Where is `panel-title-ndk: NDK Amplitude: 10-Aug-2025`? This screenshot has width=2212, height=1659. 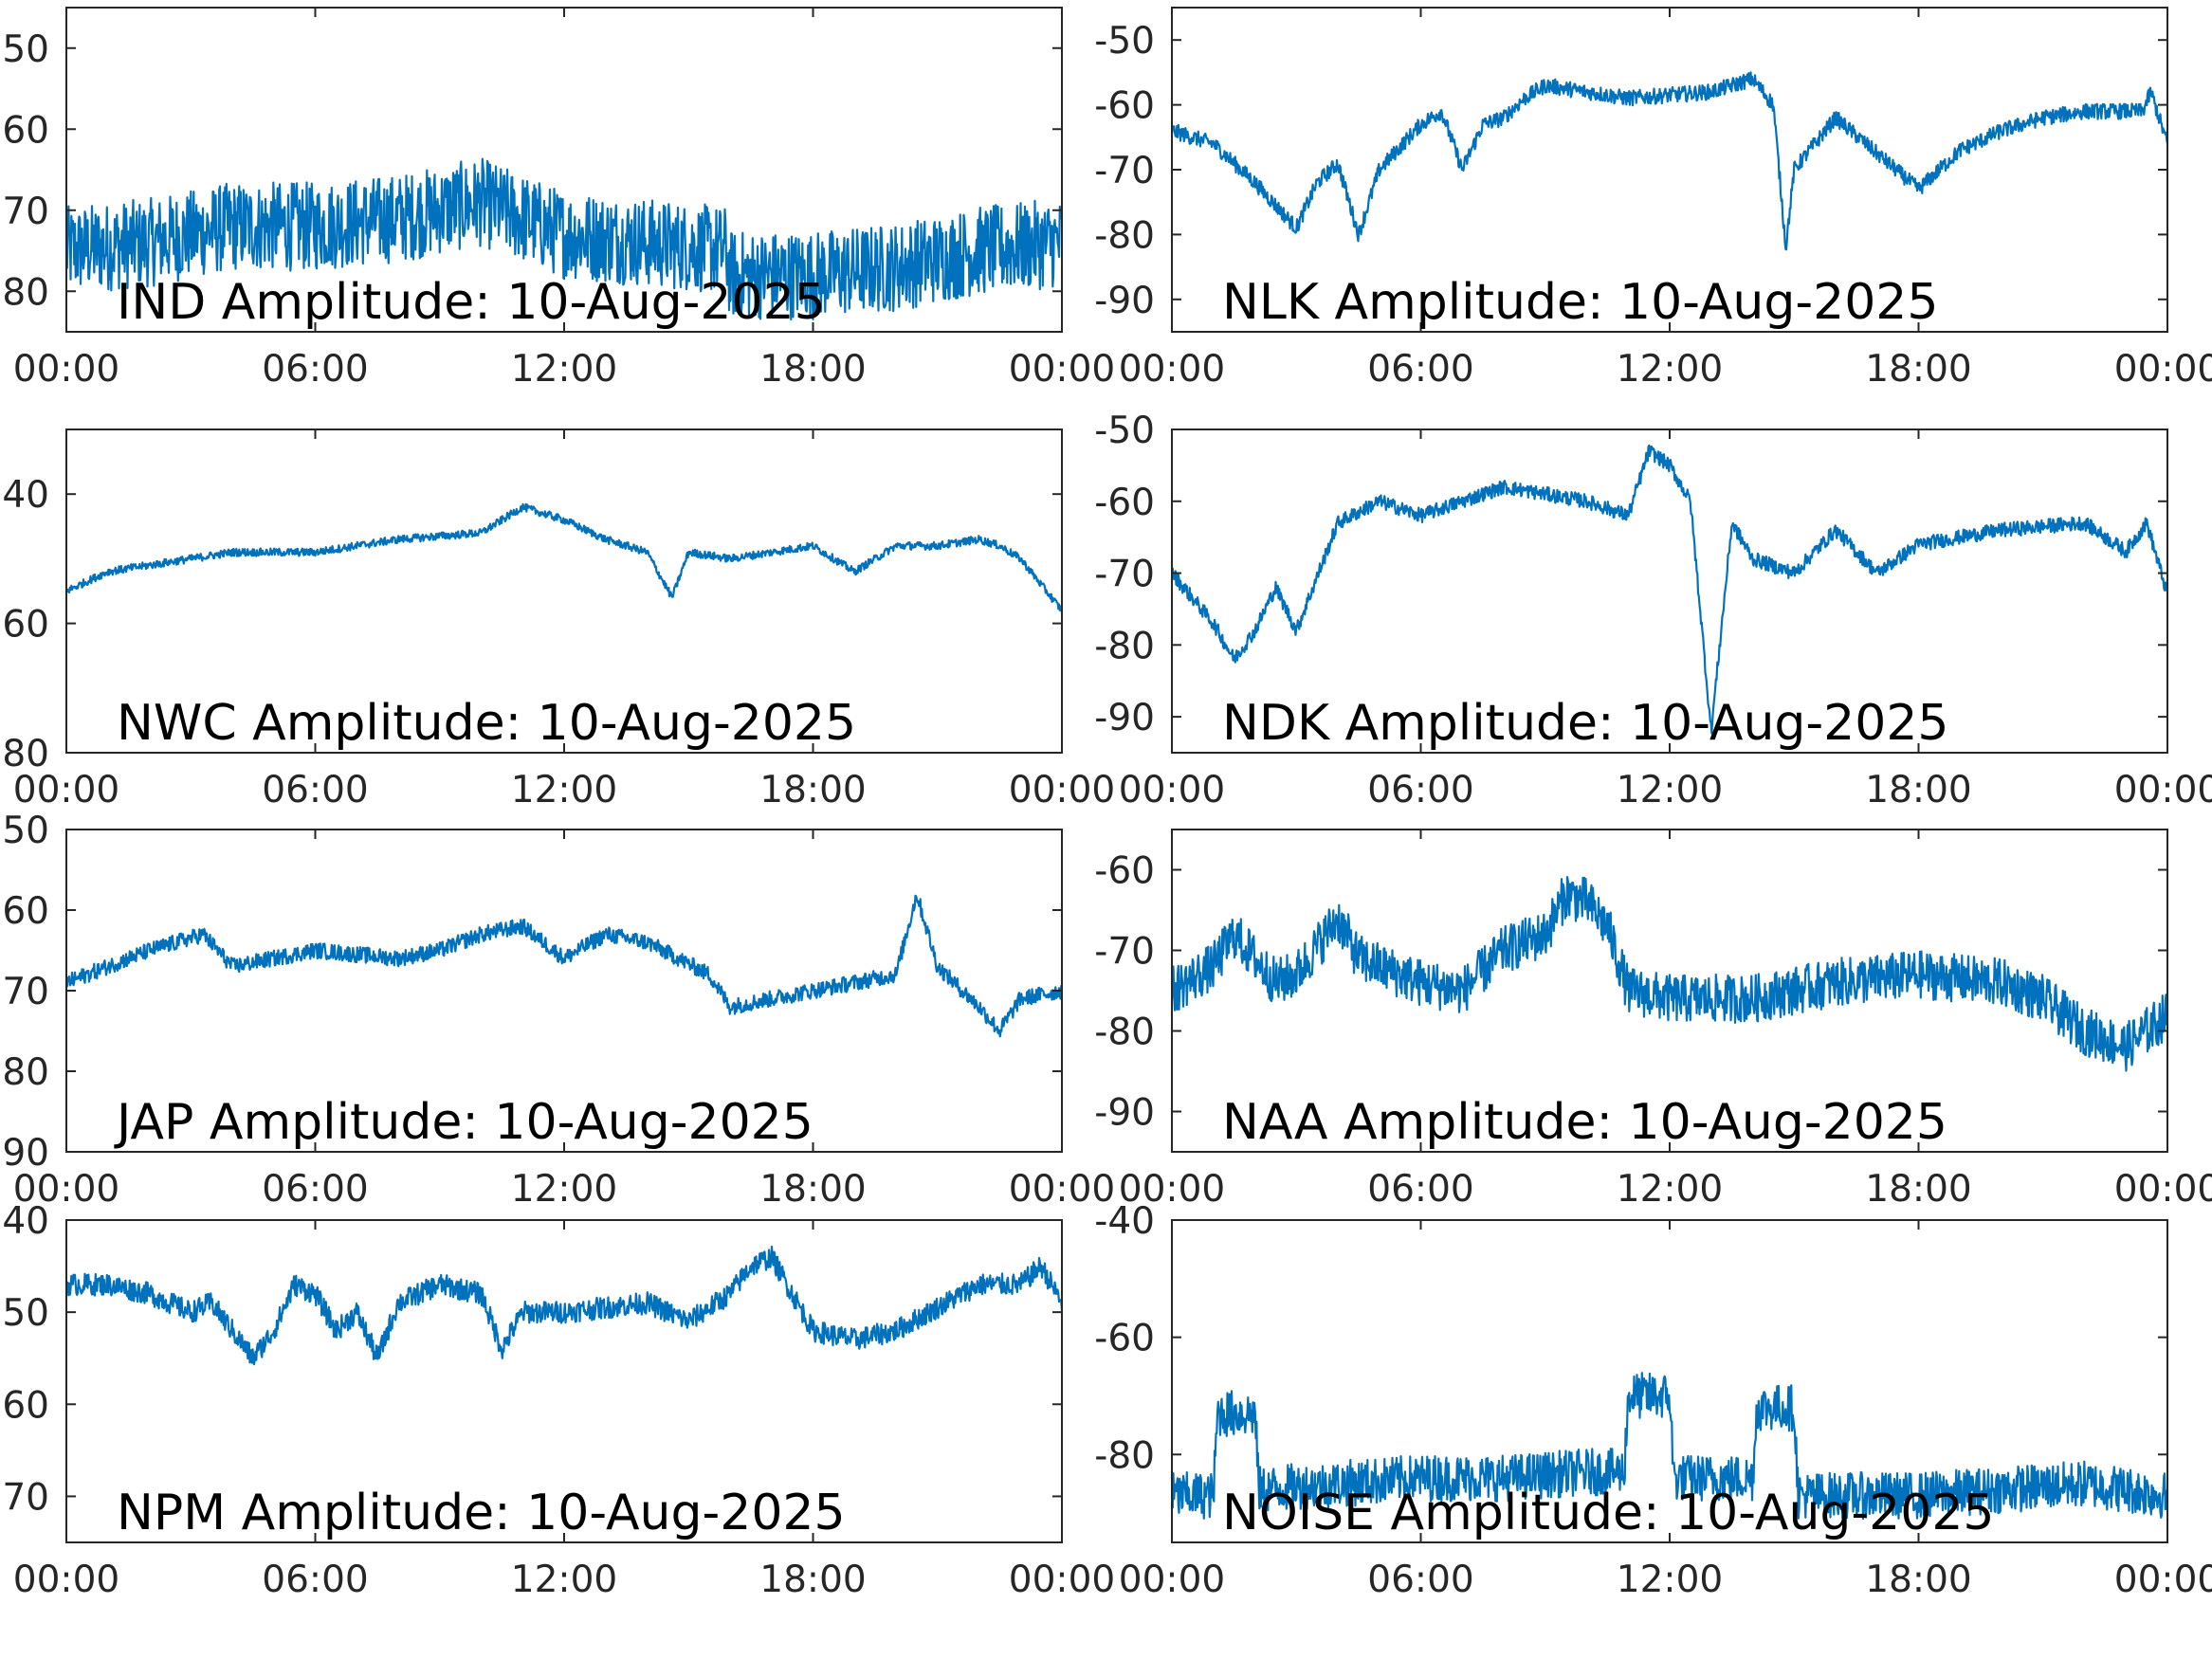
panel-title-ndk: NDK Amplitude: 10-Aug-2025 is located at coordinates (1585, 723).